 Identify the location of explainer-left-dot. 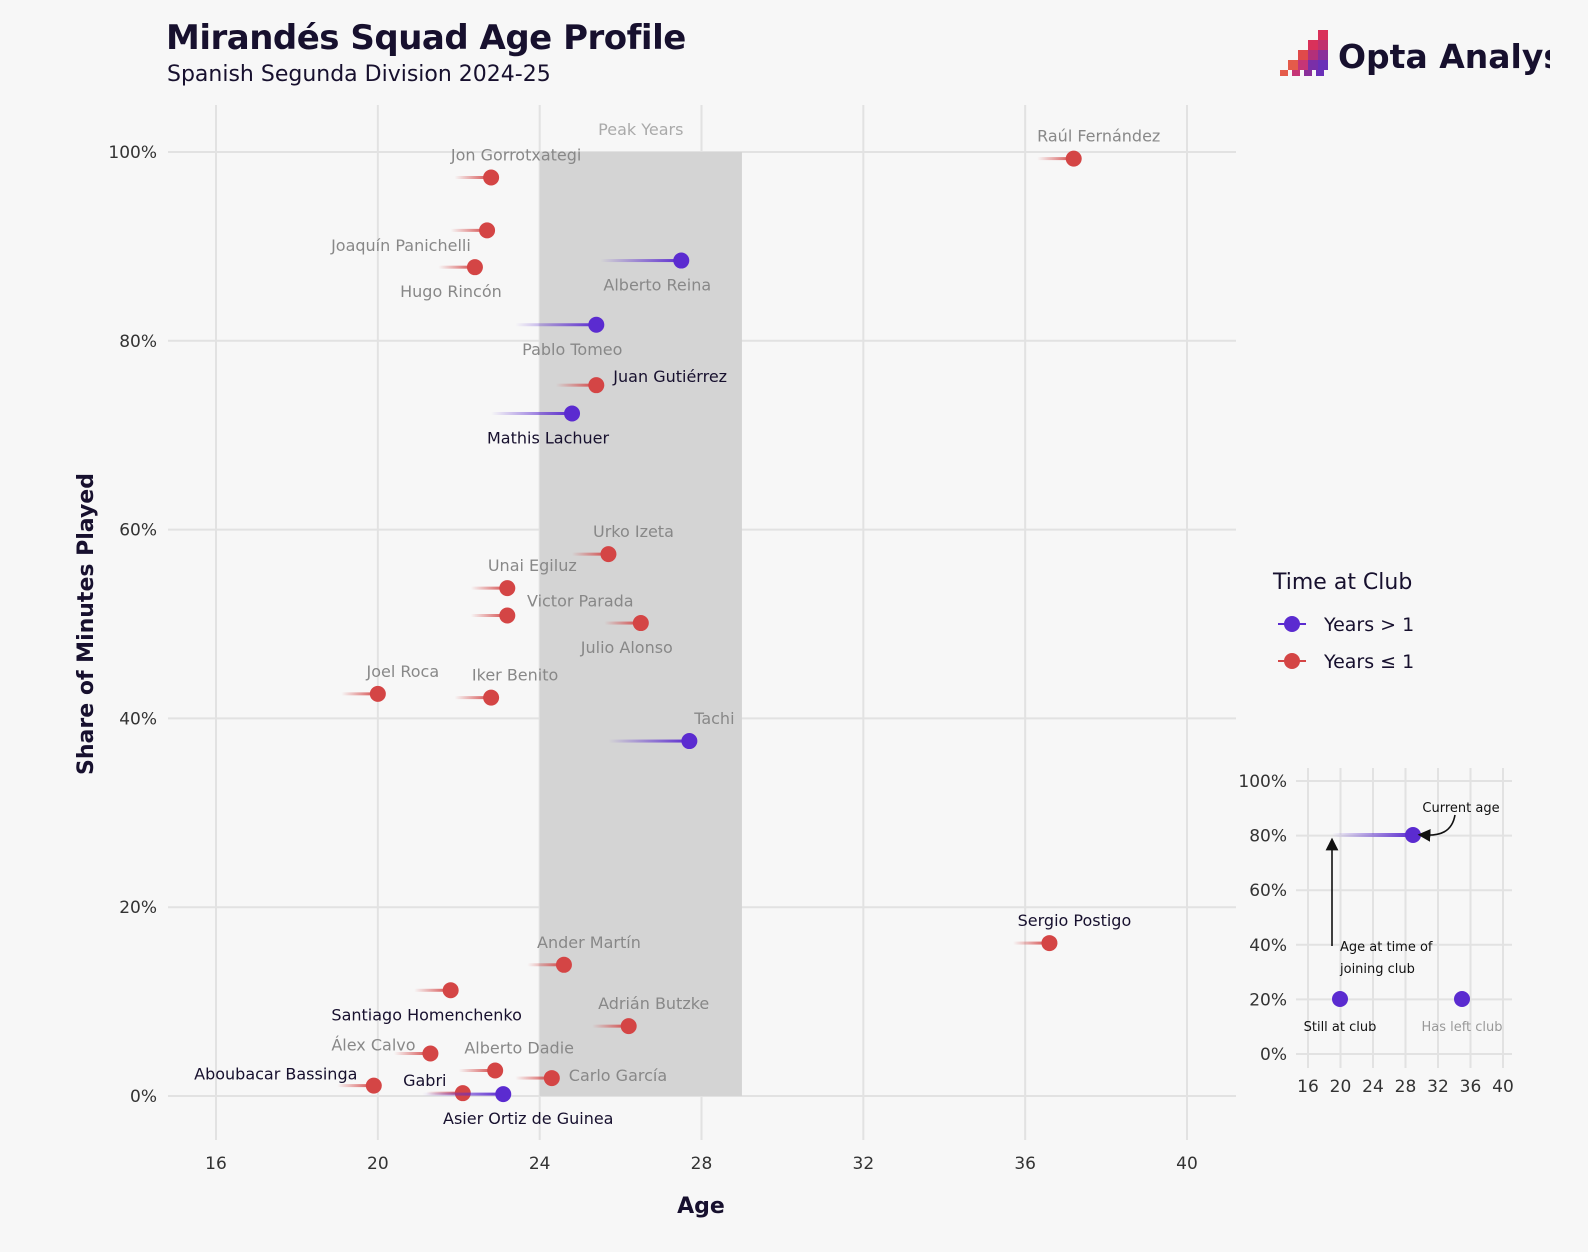
(1462, 999).